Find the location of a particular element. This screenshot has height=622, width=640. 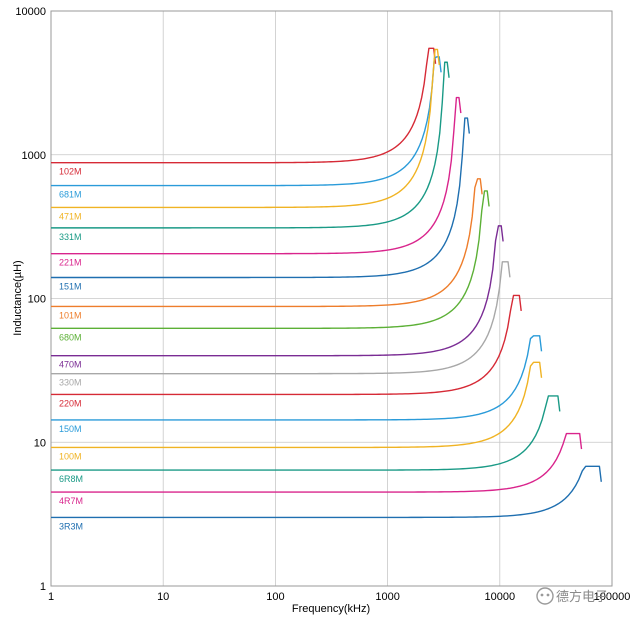

series-label-331M: 331M is located at coordinates (70, 237).